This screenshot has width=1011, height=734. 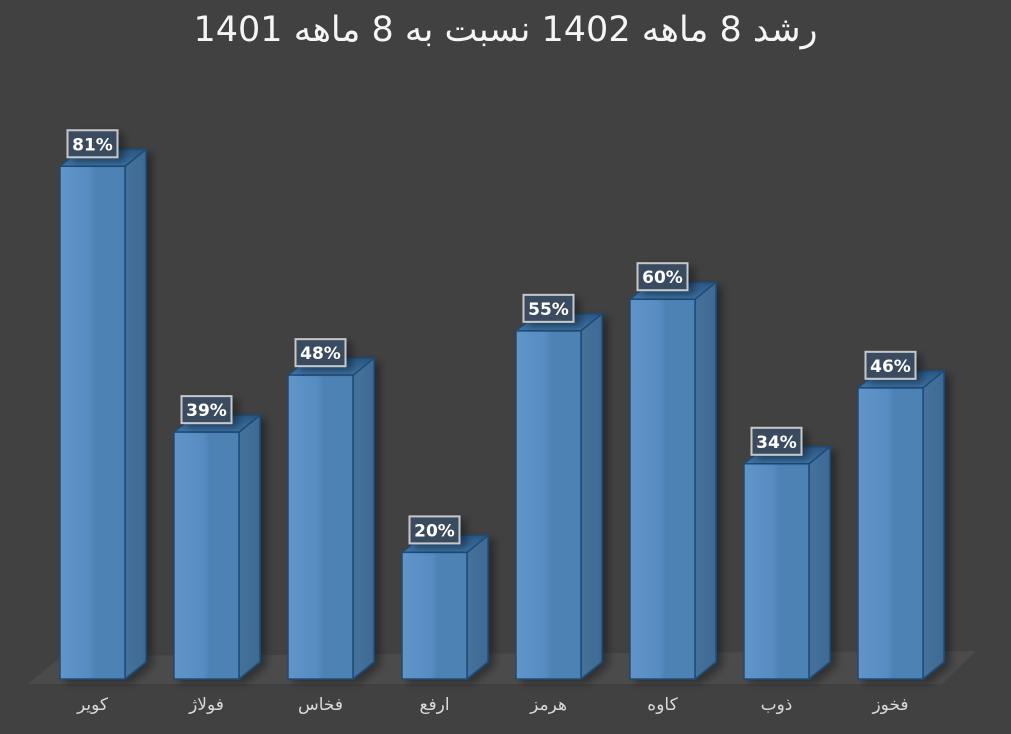 What do you see at coordinates (889, 705) in the screenshot?
I see `category-axis-label: فخوز` at bounding box center [889, 705].